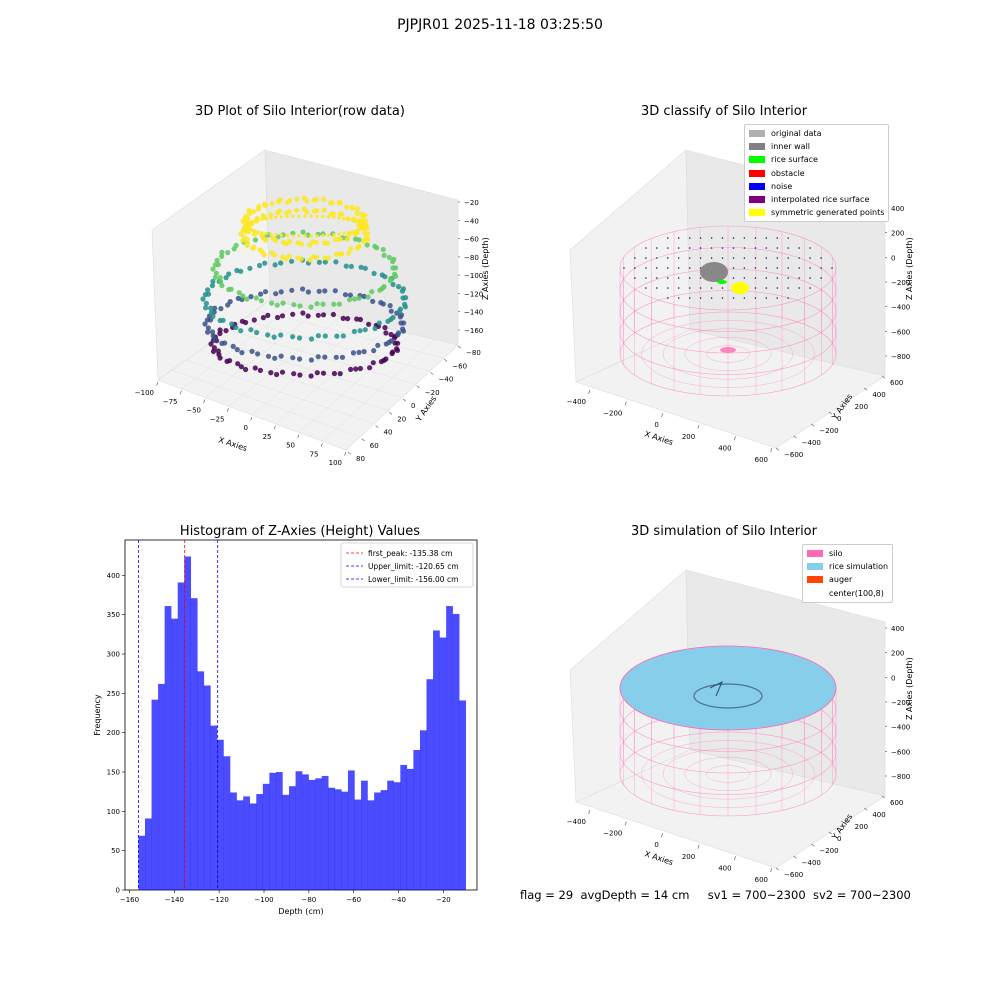 This screenshot has width=1000, height=1000. Describe the element at coordinates (300, 911) in the screenshot. I see `histogram-x-axis-label: Depth (cm)` at that location.